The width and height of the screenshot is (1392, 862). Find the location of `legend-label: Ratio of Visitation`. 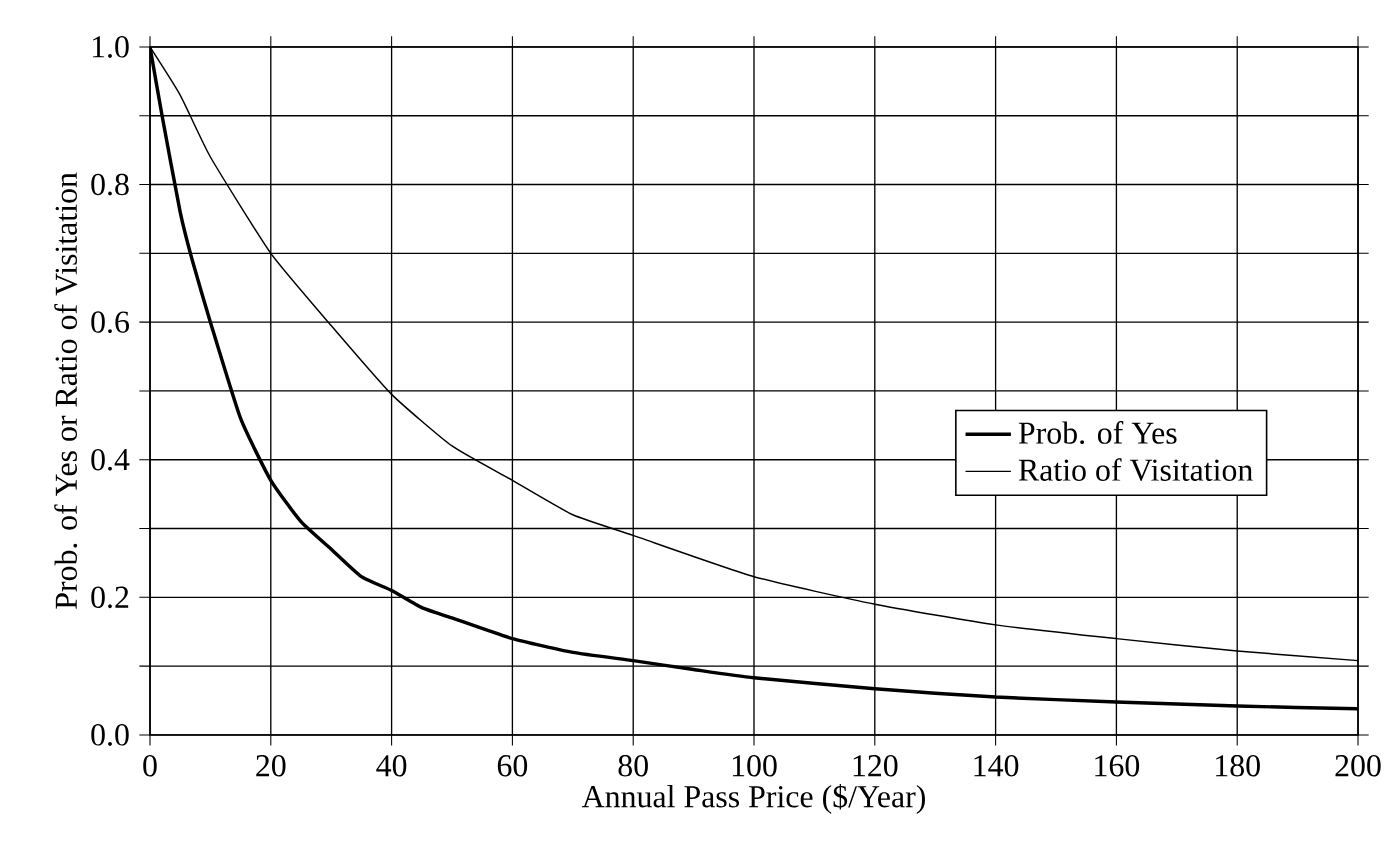

legend-label: Ratio of Visitation is located at coordinates (1135, 470).